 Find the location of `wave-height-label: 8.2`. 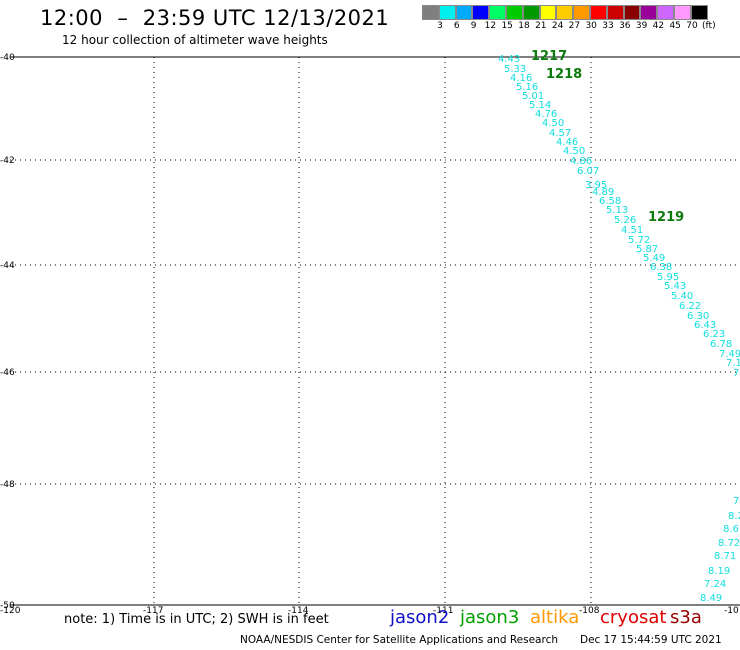

wave-height-label: 8.2 is located at coordinates (734, 516).